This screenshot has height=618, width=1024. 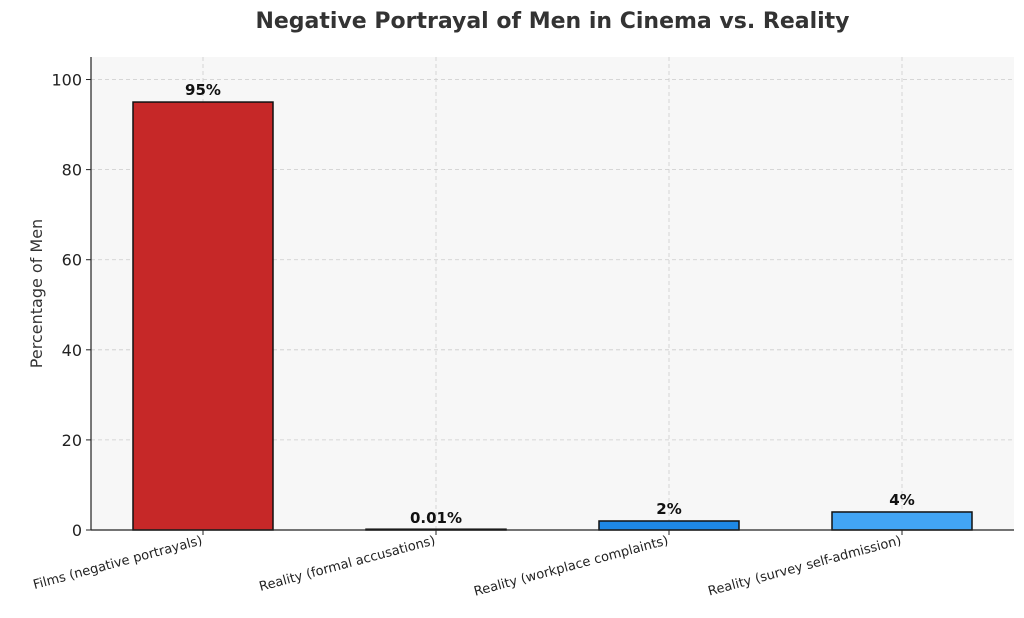 I want to click on data-label: 2%, so click(x=668, y=509).